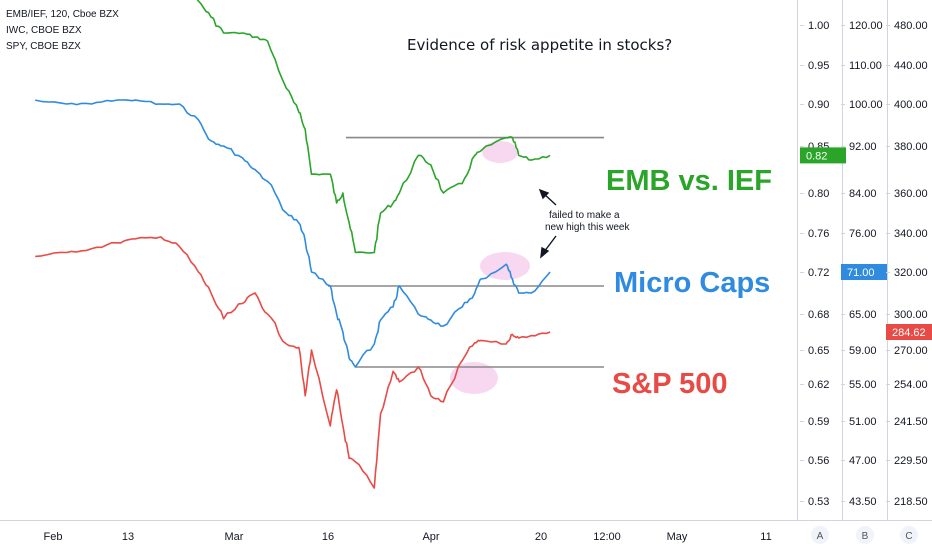  I want to click on annotation-line-2: new high this week, so click(587, 227).